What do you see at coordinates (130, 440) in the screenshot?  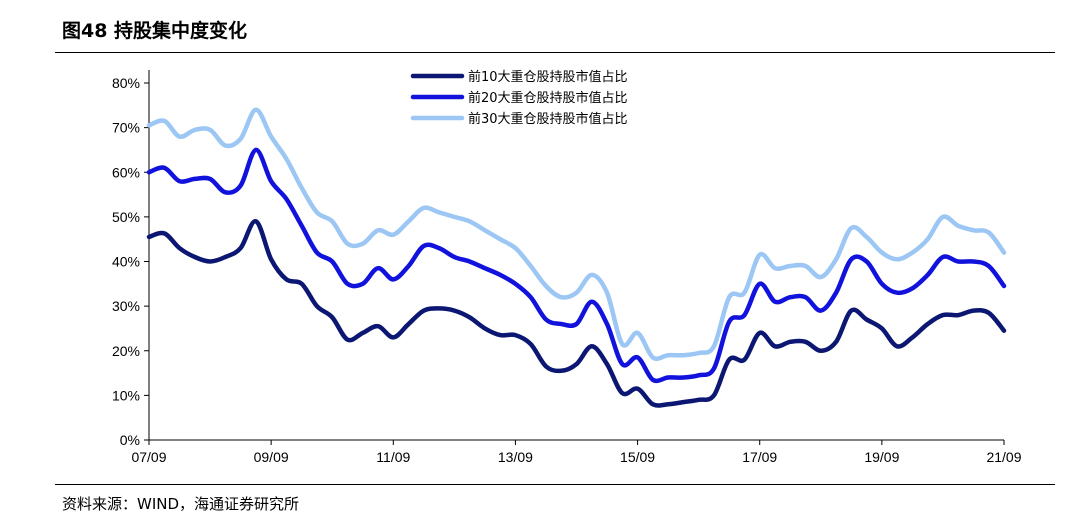 I see `y-tick-label: 0%` at bounding box center [130, 440].